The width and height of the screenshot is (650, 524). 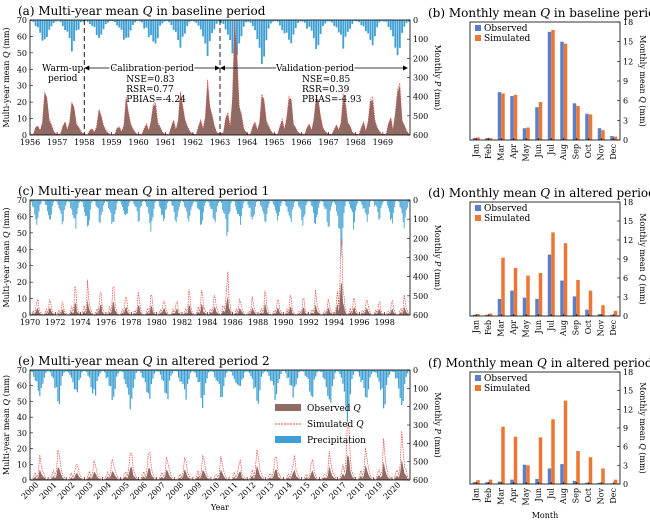 What do you see at coordinates (437, 425) in the screenshot?
I see `y-right-axis-label: Monthly P (mm)` at bounding box center [437, 425].